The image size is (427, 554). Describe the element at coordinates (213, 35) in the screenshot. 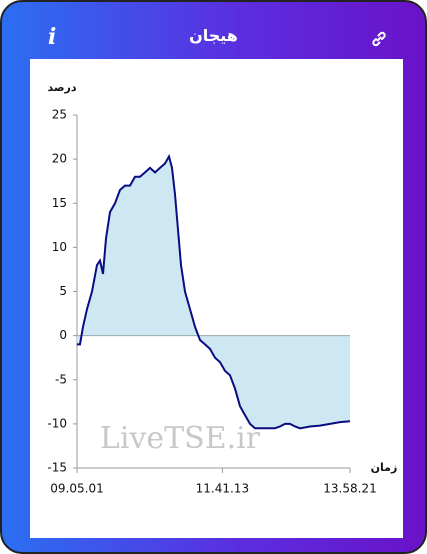

I see `card-title: هیجان` at that location.